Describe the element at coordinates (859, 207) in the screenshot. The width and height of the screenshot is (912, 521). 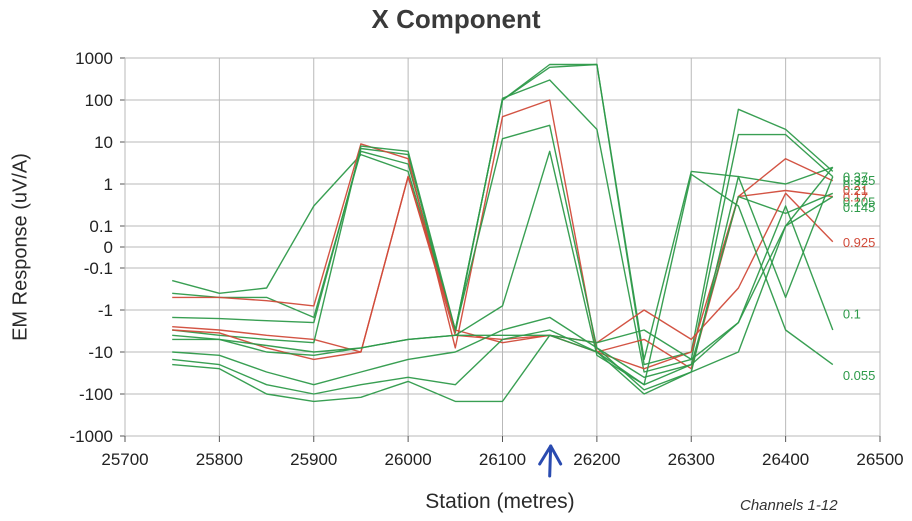
I see `series-end-label: 0.145` at that location.